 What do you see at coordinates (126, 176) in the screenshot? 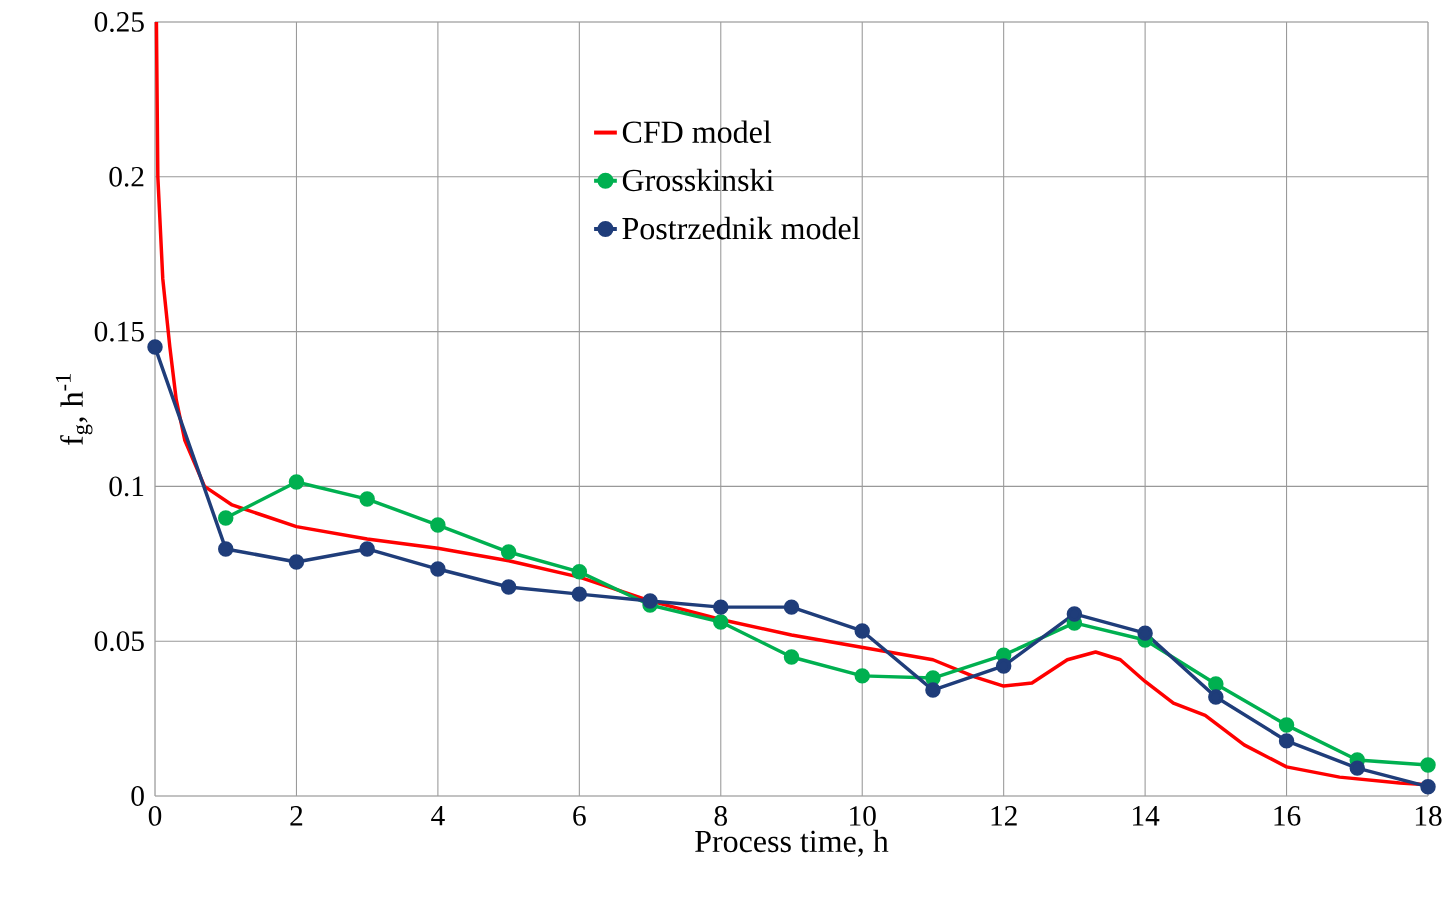
I see `y-tick-label: 0.2` at bounding box center [126, 176].